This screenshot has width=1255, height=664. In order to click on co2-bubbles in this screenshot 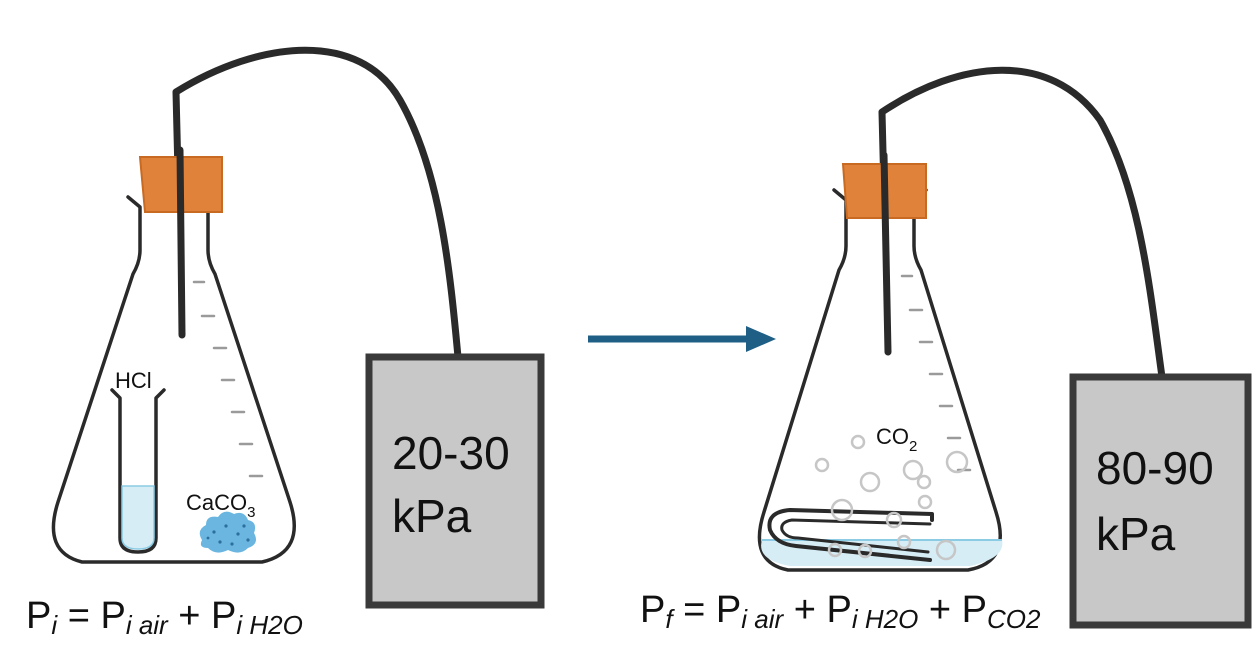, I will do `click(891, 497)`.